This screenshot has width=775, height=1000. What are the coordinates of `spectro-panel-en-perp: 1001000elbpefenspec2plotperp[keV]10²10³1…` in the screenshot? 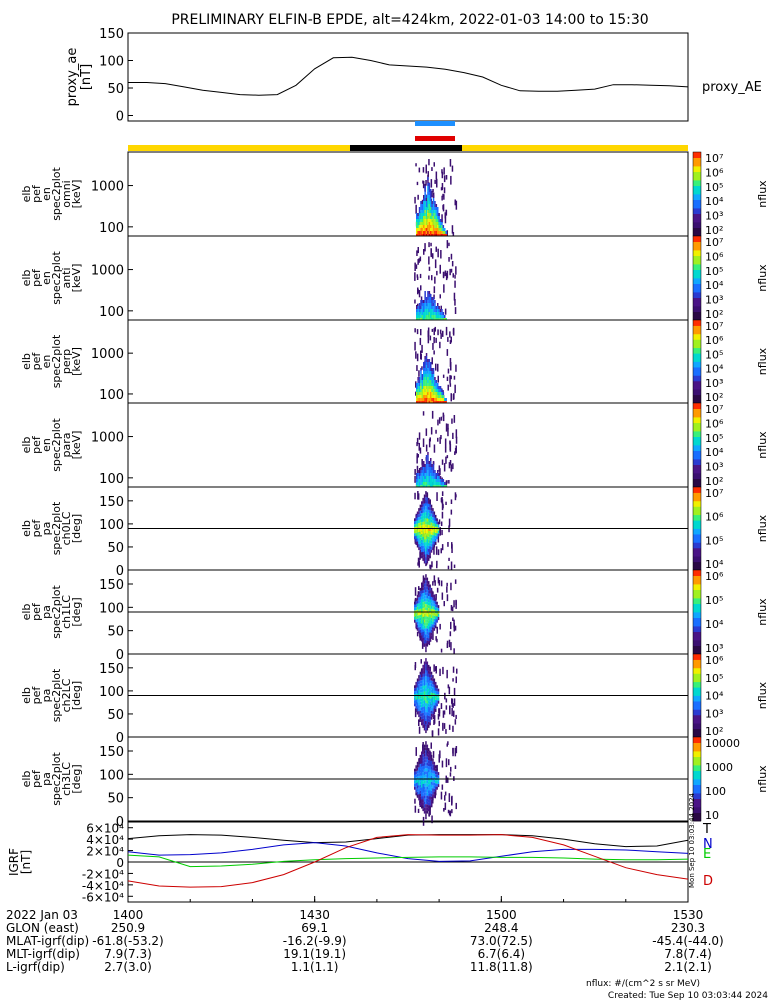 It's located at (394, 361).